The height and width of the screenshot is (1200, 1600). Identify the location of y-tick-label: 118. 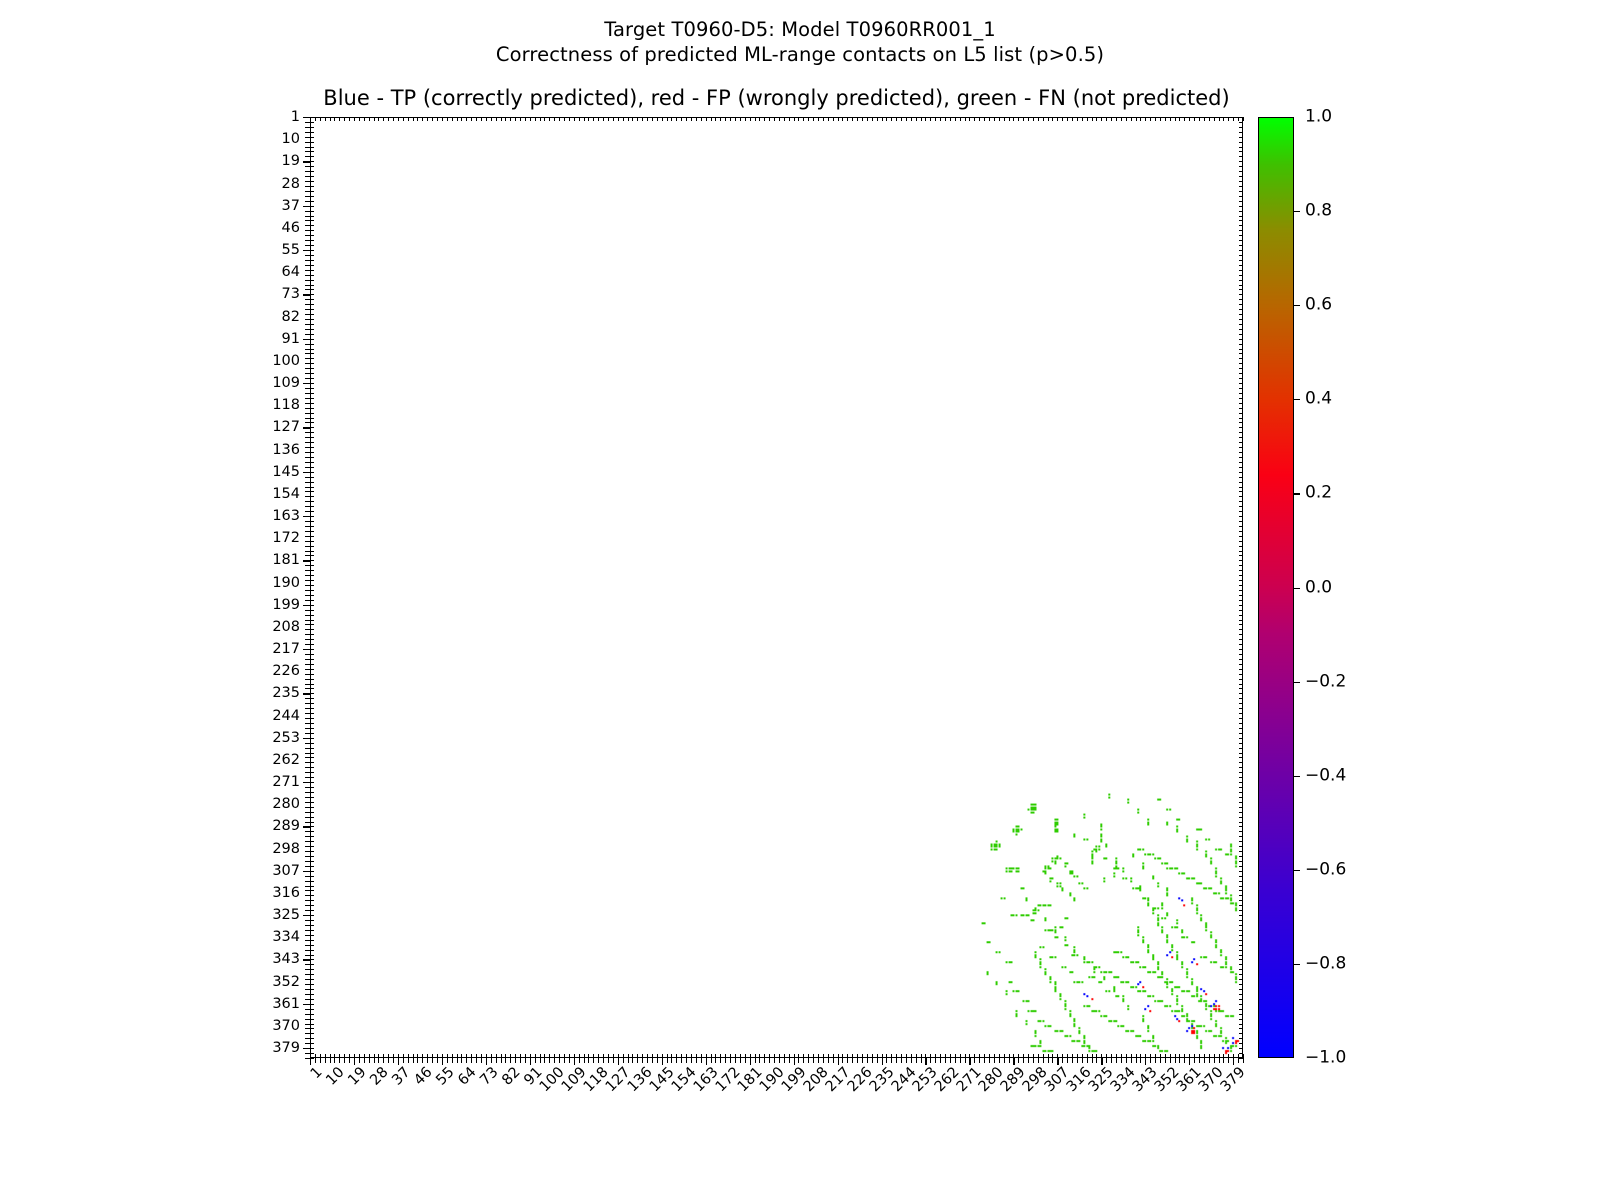
(286, 404).